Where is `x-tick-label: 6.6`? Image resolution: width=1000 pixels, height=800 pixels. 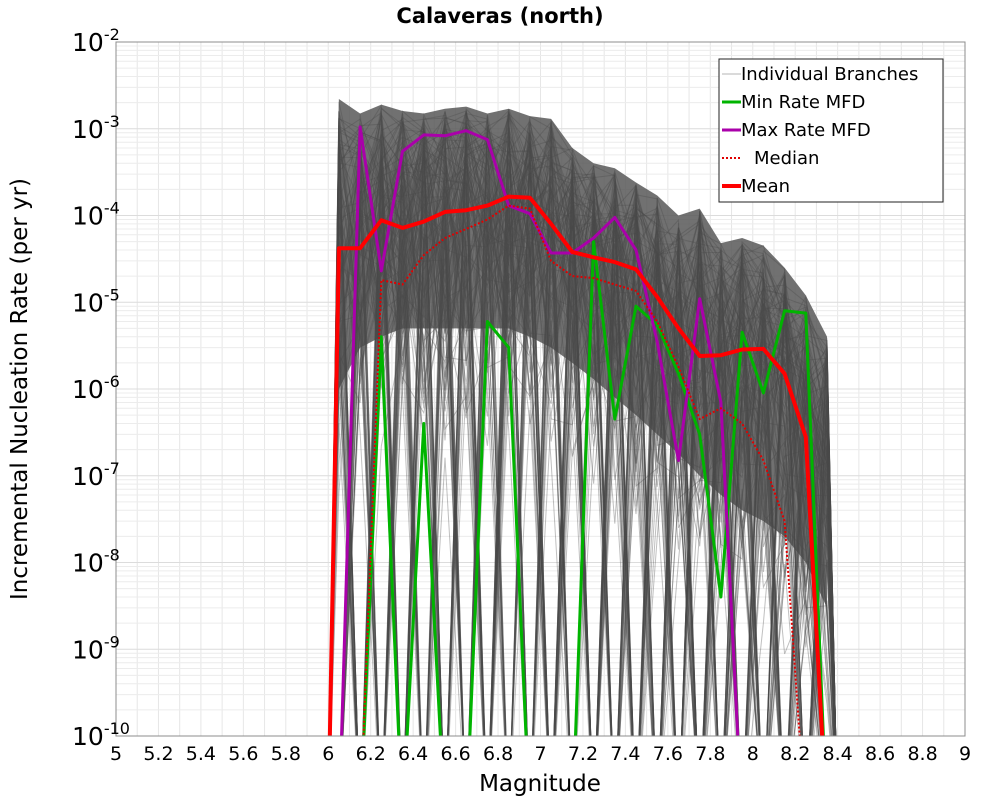 x-tick-label: 6.6 is located at coordinates (455, 754).